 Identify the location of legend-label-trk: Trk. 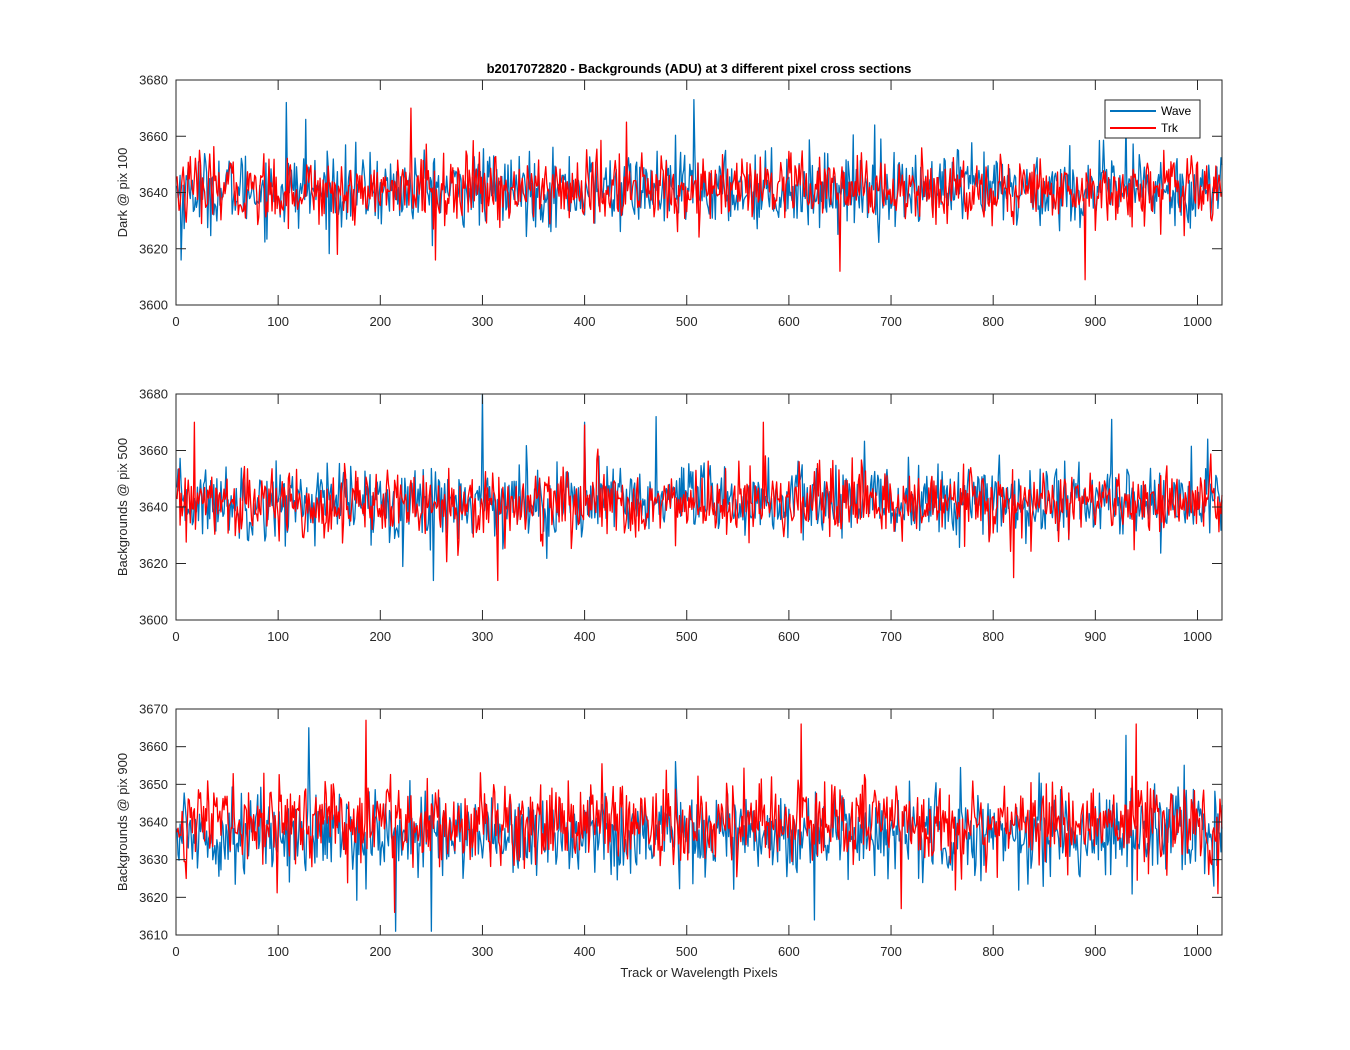
(1170, 128).